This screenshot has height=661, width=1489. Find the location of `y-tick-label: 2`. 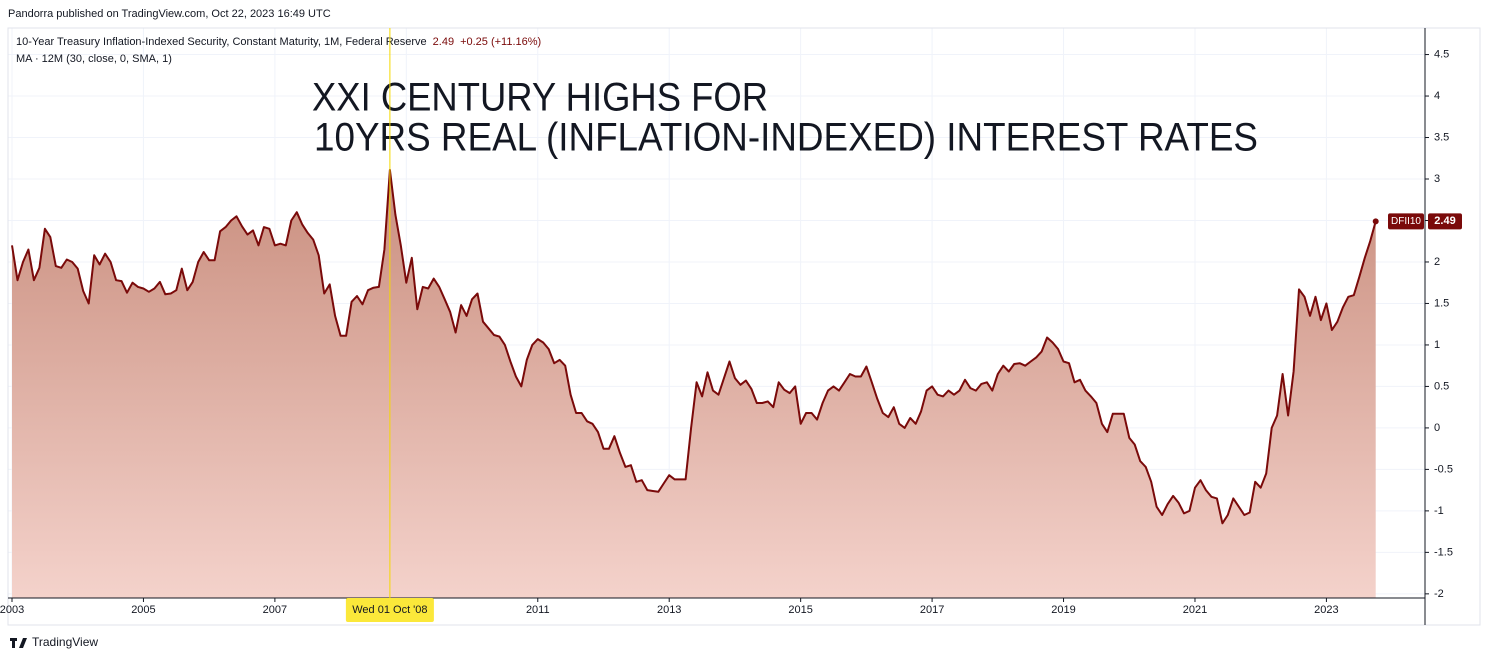

y-tick-label: 2 is located at coordinates (1437, 262).